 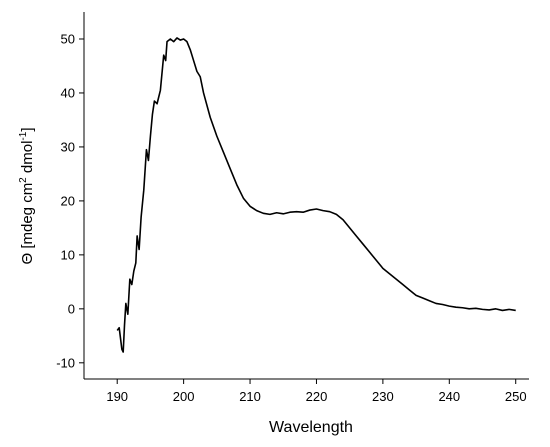 I want to click on y-tick-label: -10, so click(x=65, y=362).